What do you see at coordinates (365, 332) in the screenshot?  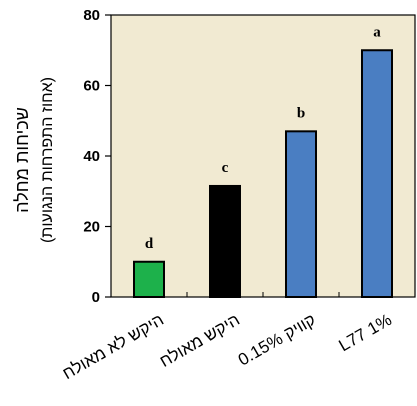 I see `x-category-label-4: L77 1%` at bounding box center [365, 332].